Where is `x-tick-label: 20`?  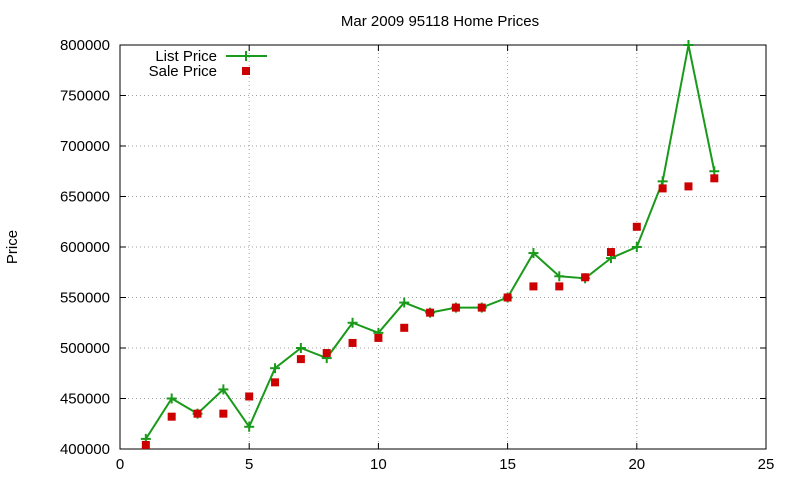 x-tick-label: 20 is located at coordinates (636, 464).